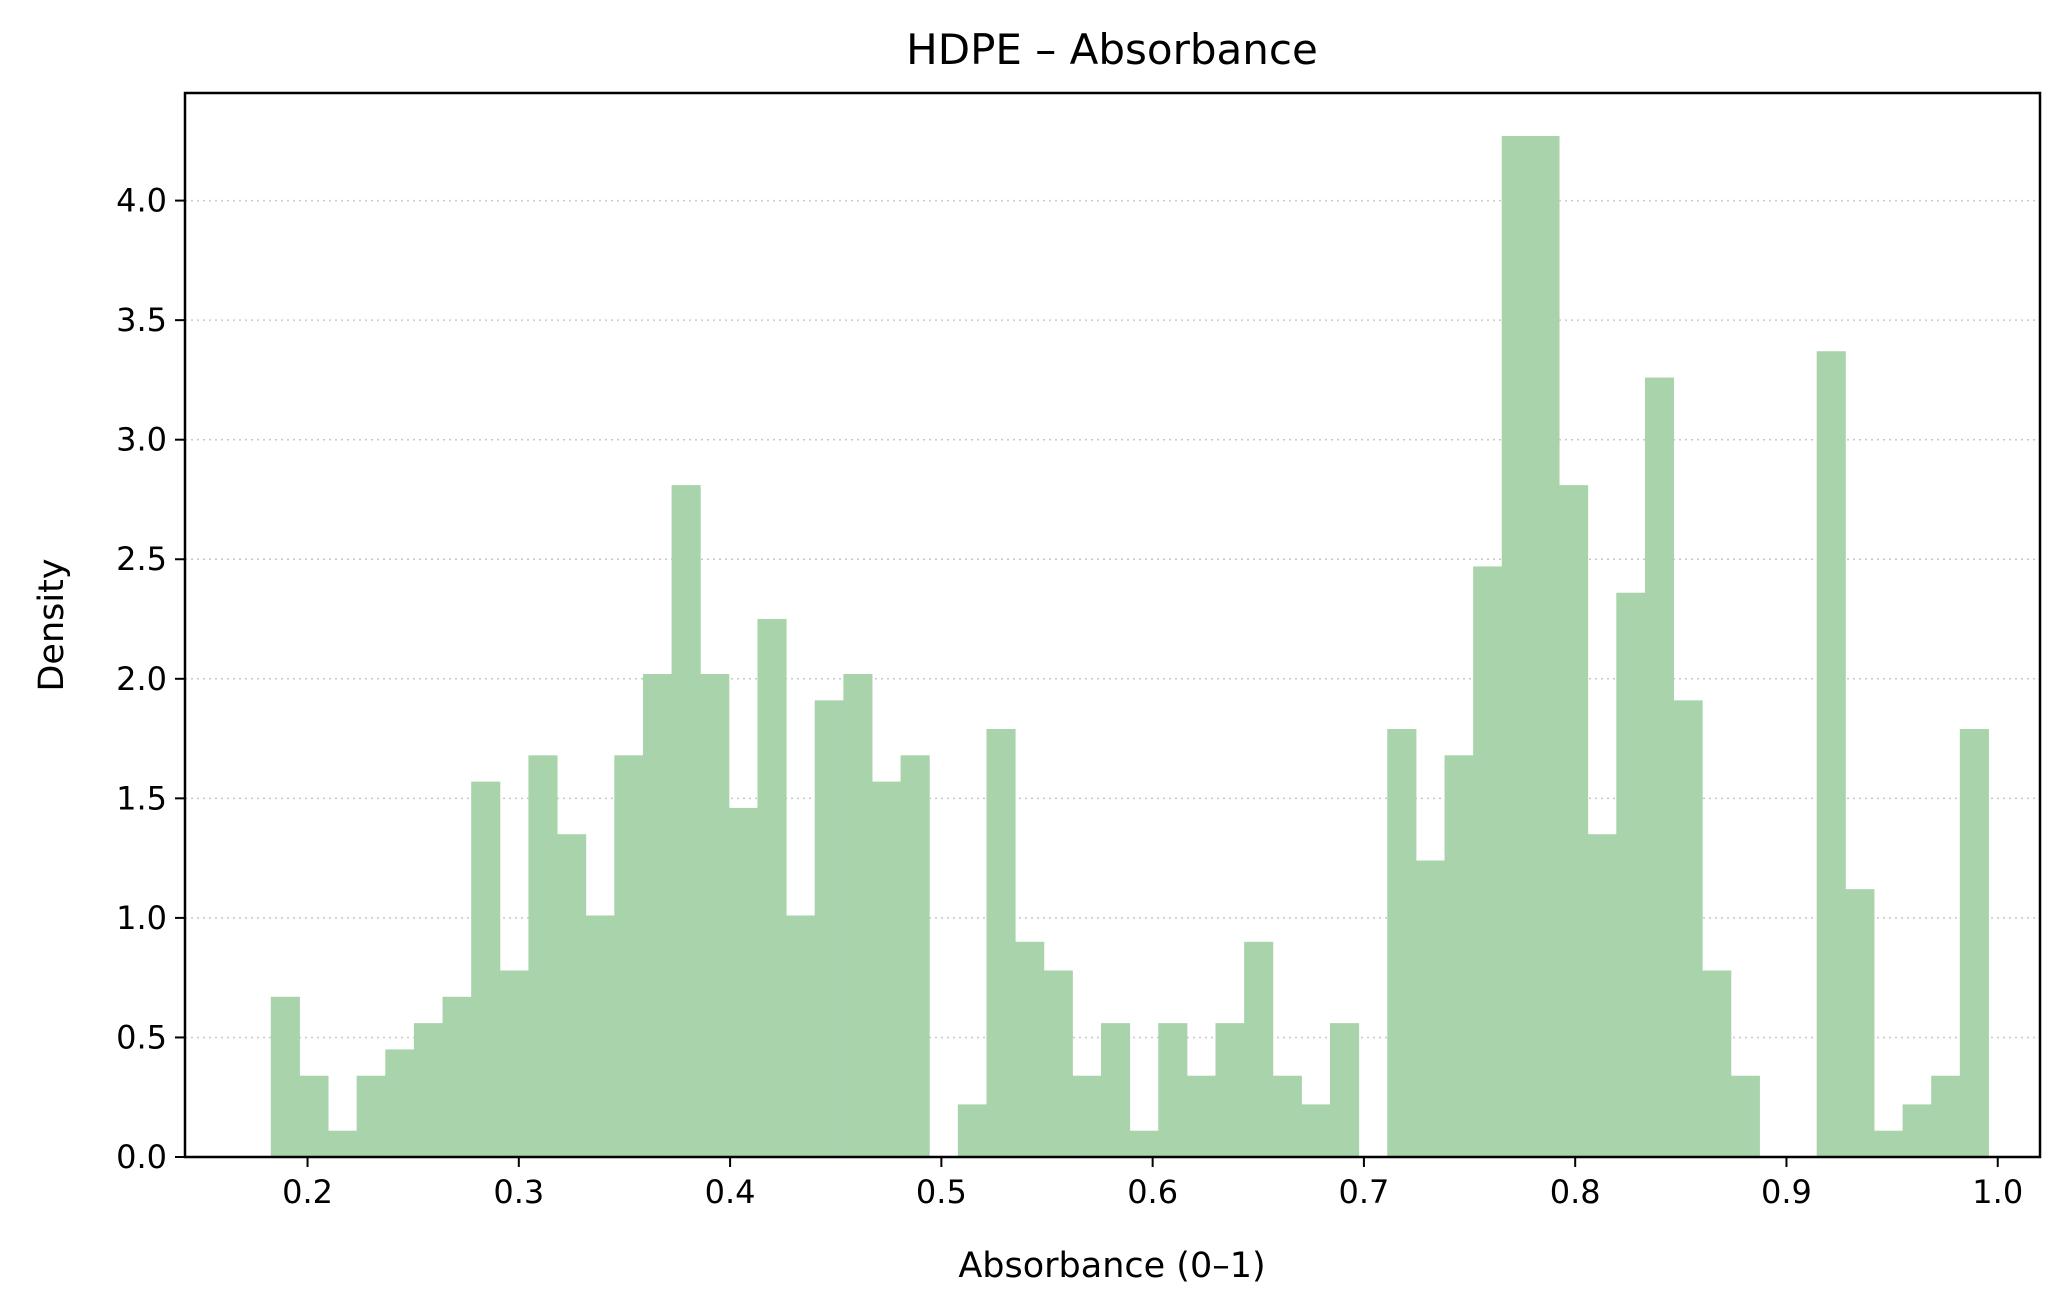 Image resolution: width=2070 pixels, height=1316 pixels. I want to click on x-axis-ticks: 0.2 0.3 0.4 0.5 0.6 0.7 0.8 0.9 1.0, so click(1152, 1184).